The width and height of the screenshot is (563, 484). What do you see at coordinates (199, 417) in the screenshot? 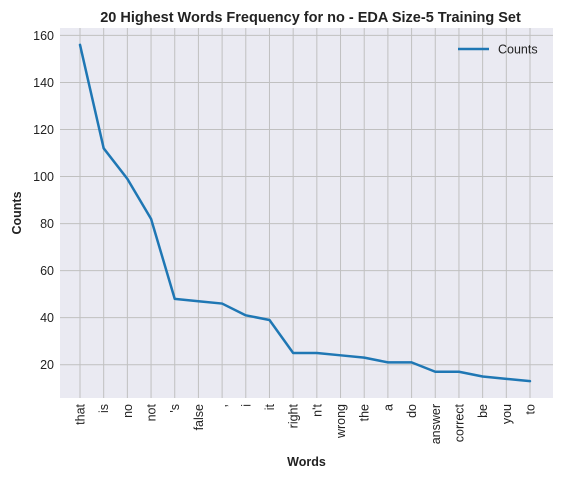
I see `x-tick-label: false` at bounding box center [199, 417].